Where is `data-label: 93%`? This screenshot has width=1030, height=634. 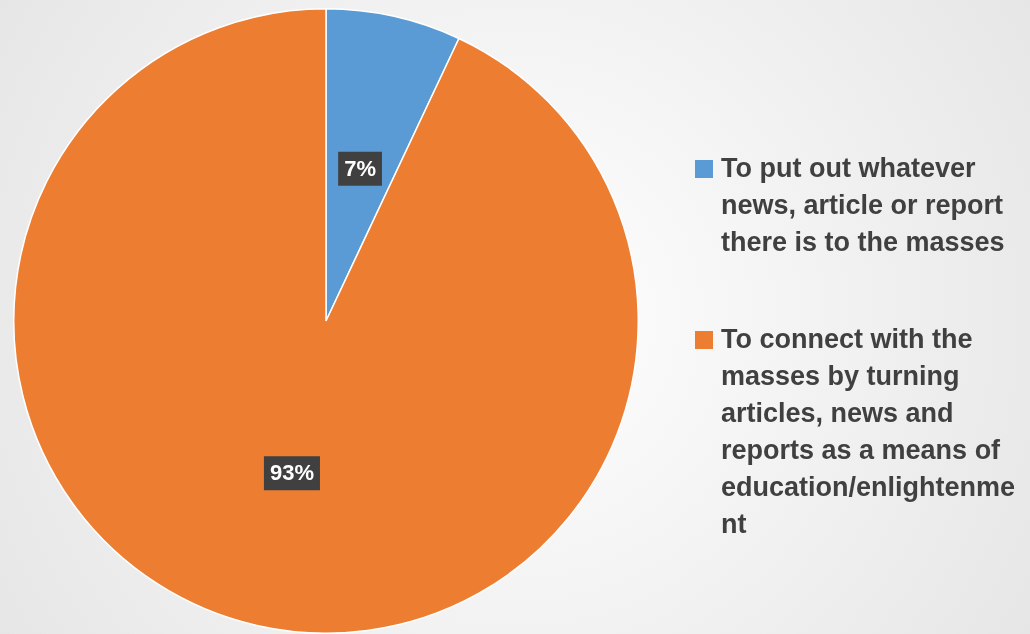
data-label: 93% is located at coordinates (291, 473).